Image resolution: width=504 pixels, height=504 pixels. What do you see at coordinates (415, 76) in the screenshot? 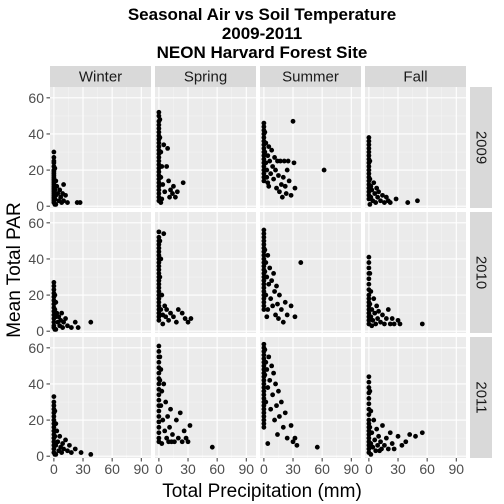
I see `strip-fall` at bounding box center [415, 76].